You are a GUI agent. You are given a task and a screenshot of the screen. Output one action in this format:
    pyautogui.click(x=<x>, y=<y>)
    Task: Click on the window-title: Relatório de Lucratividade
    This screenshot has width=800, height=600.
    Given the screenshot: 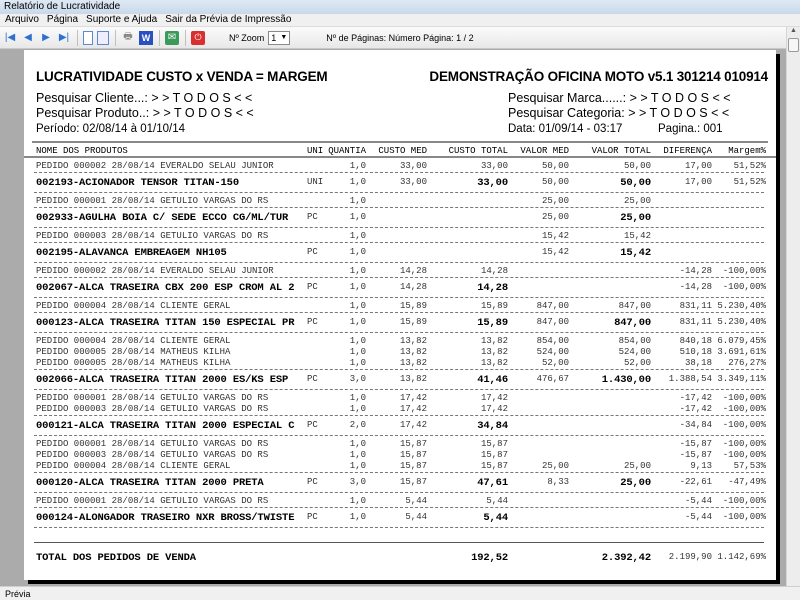 What is the action you would take?
    pyautogui.click(x=400, y=7)
    